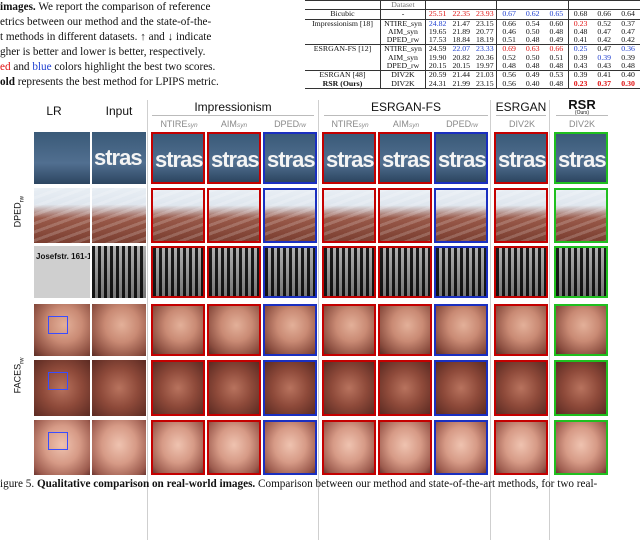 The height and width of the screenshot is (540, 640). I want to click on image-tile-r1-c6, so click(405, 215).